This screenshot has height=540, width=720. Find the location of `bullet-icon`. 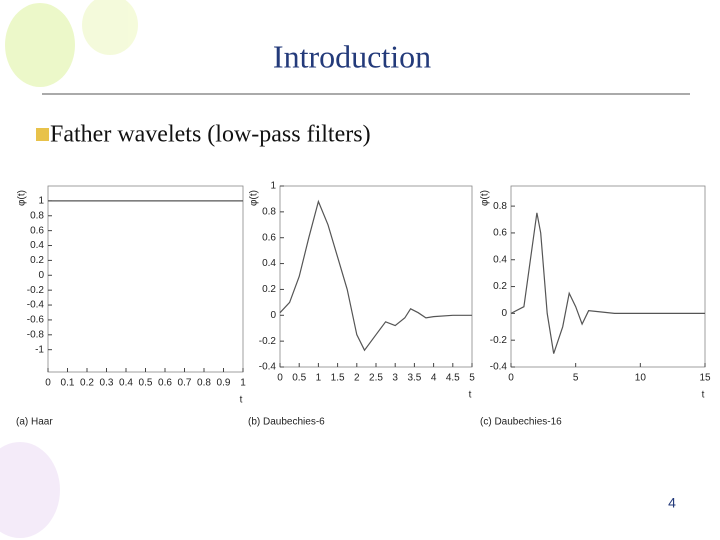

bullet-icon is located at coordinates (42, 134).